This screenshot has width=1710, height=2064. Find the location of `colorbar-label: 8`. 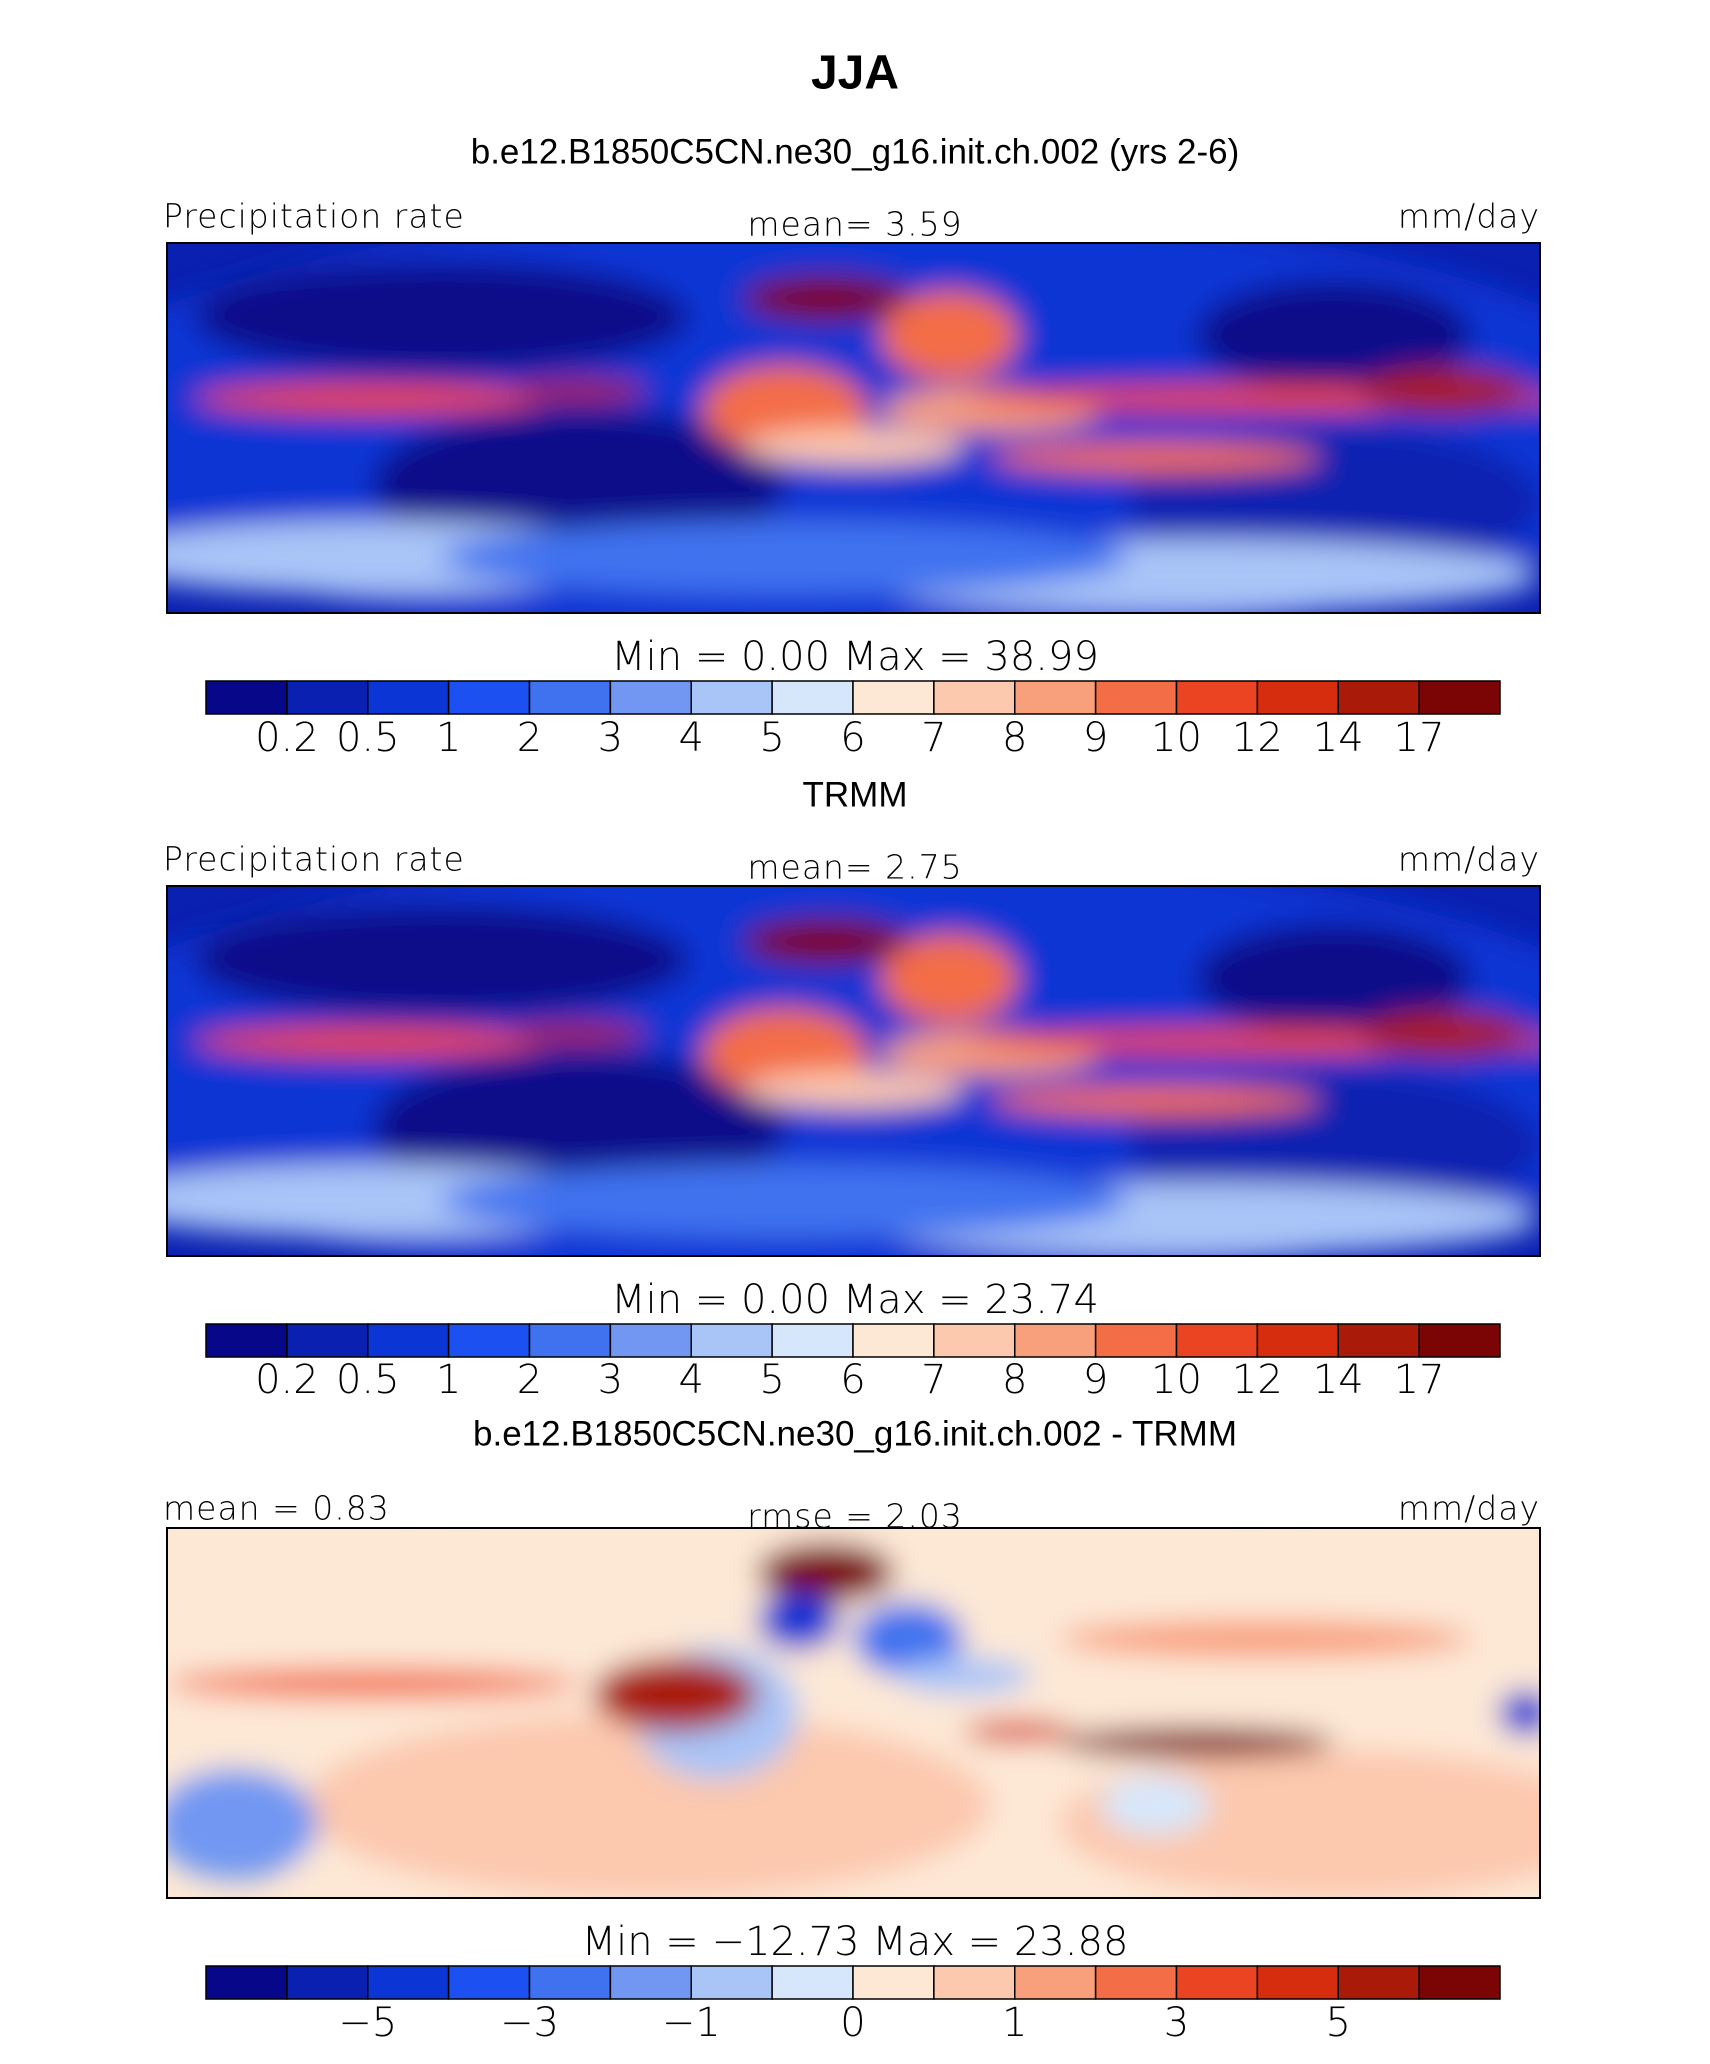

colorbar-label: 8 is located at coordinates (1014, 738).